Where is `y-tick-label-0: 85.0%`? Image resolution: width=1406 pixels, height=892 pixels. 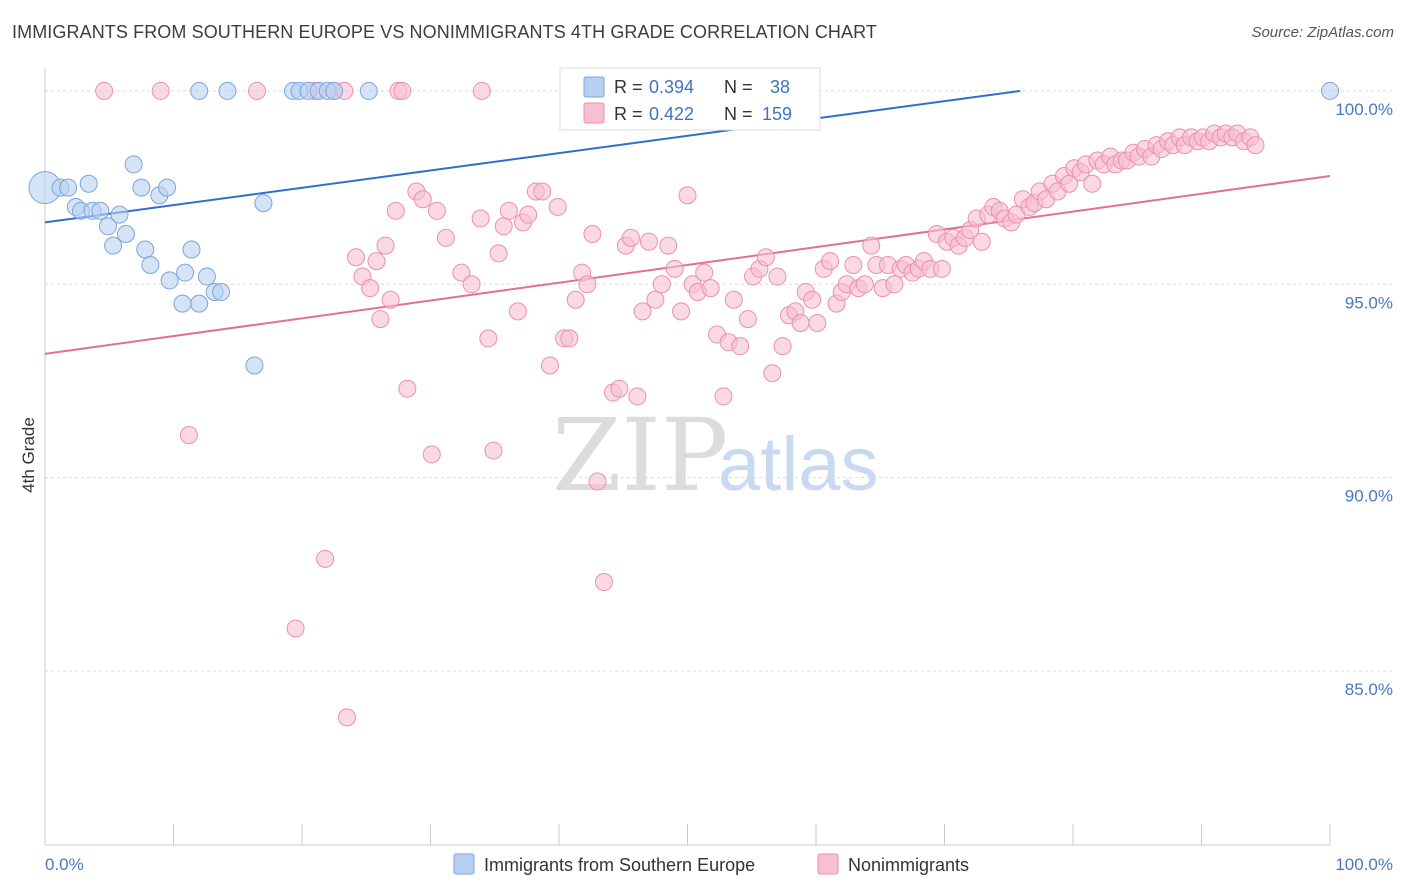
y-tick-label-0: 85.0% is located at coordinates (1369, 689).